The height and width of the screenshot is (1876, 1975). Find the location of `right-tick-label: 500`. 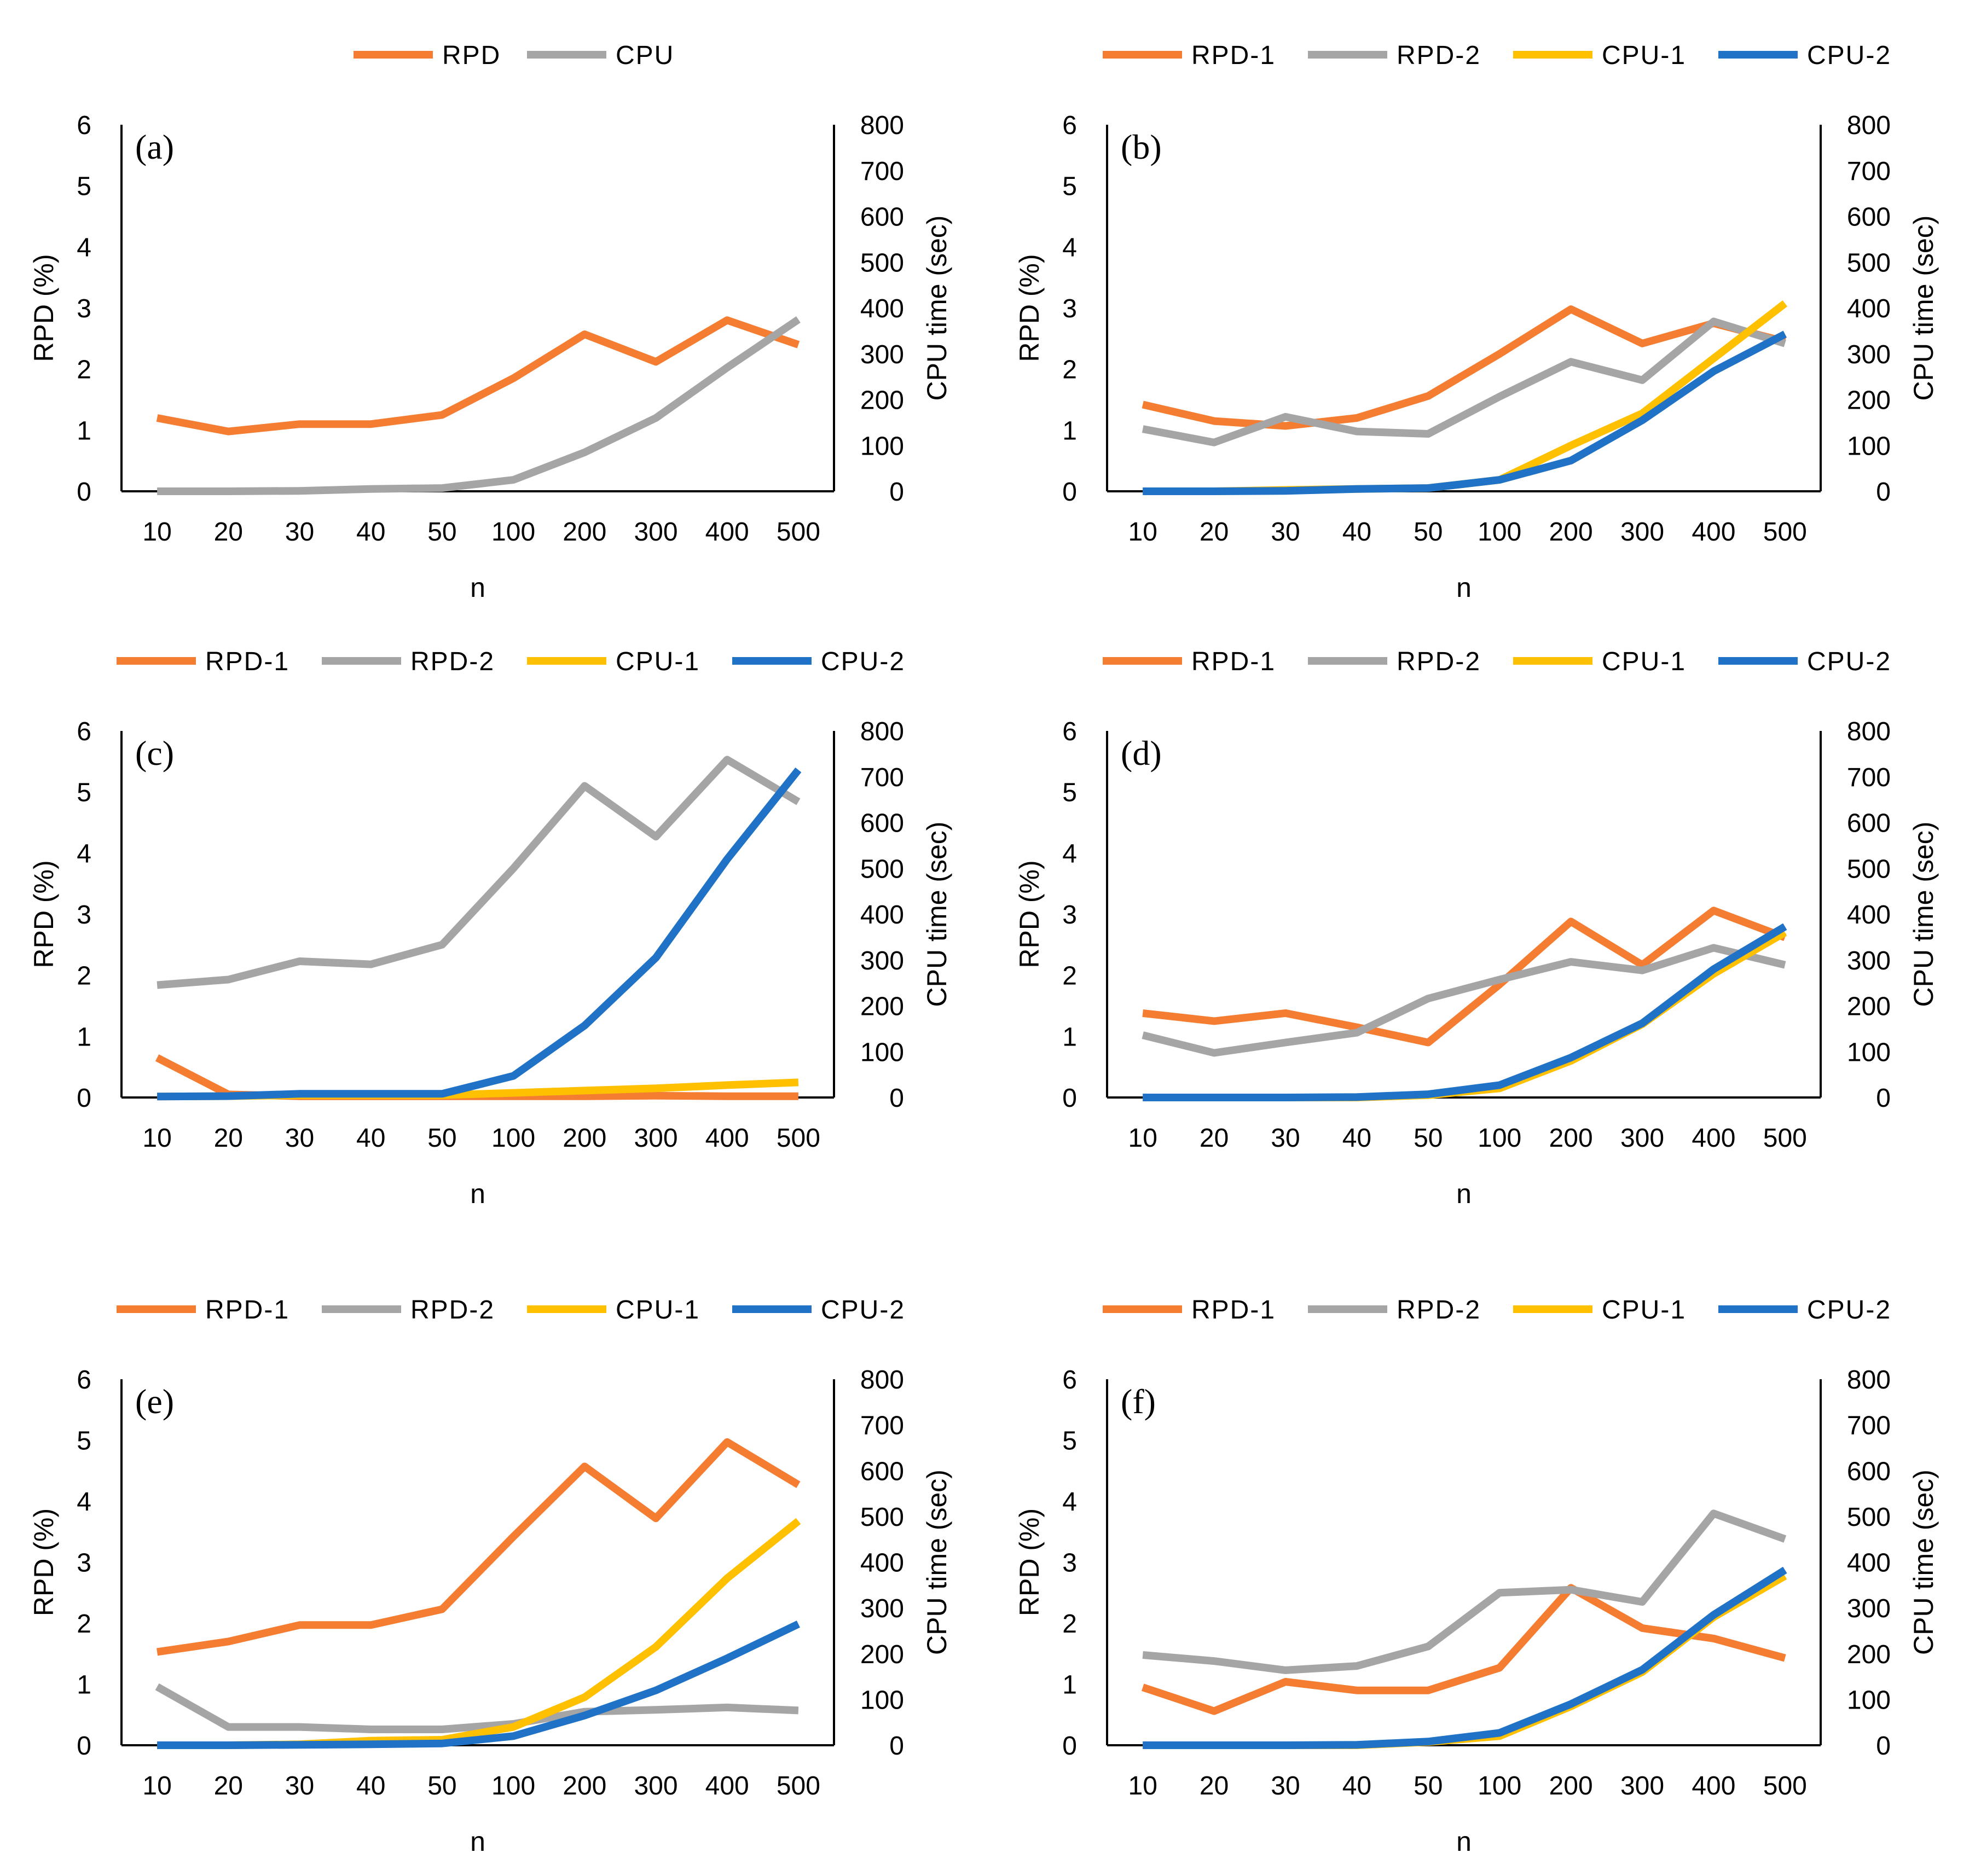

right-tick-label: 500 is located at coordinates (882, 262).